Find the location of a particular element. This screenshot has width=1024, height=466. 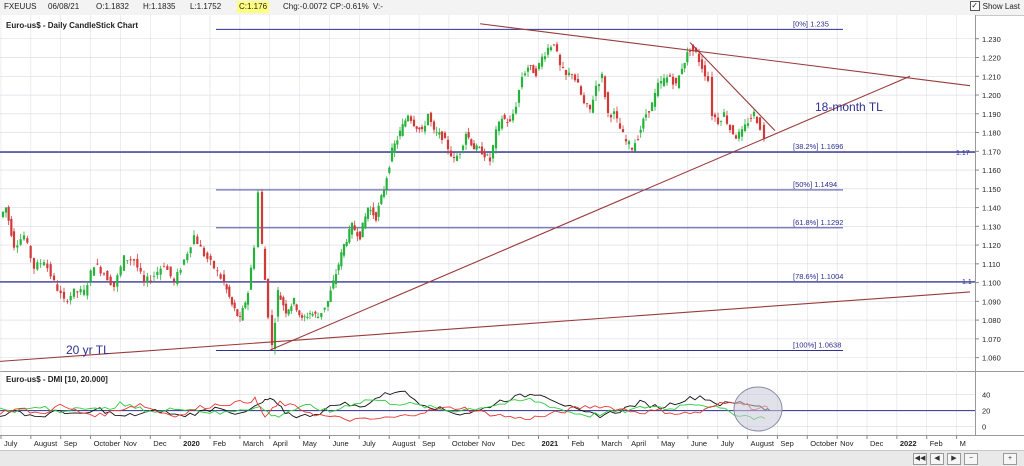

price-tick-label: 1.180 is located at coordinates (991, 133).